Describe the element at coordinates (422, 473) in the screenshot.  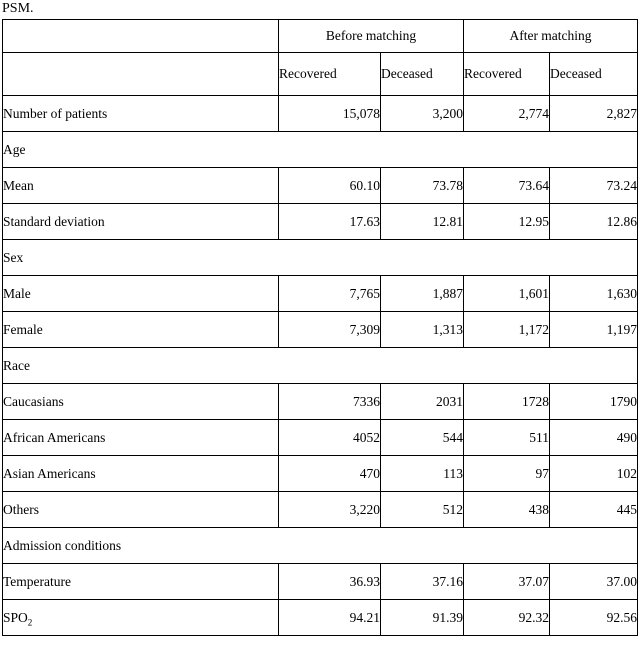
I see `cell-value: 113` at that location.